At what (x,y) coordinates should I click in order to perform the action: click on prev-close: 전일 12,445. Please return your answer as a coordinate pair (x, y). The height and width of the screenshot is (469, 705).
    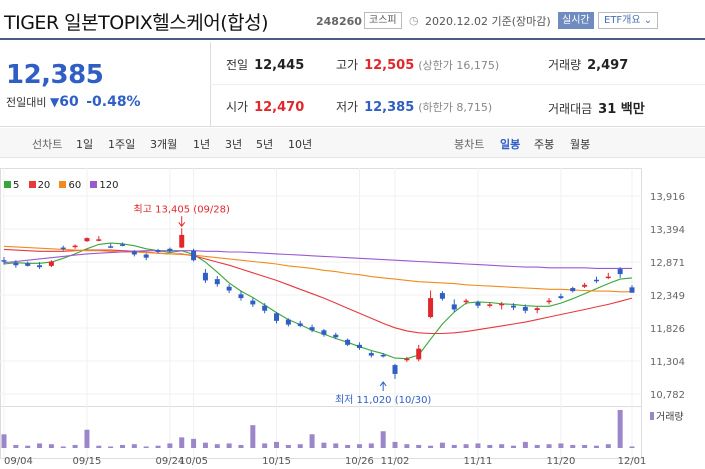
    Looking at the image, I should click on (265, 64).